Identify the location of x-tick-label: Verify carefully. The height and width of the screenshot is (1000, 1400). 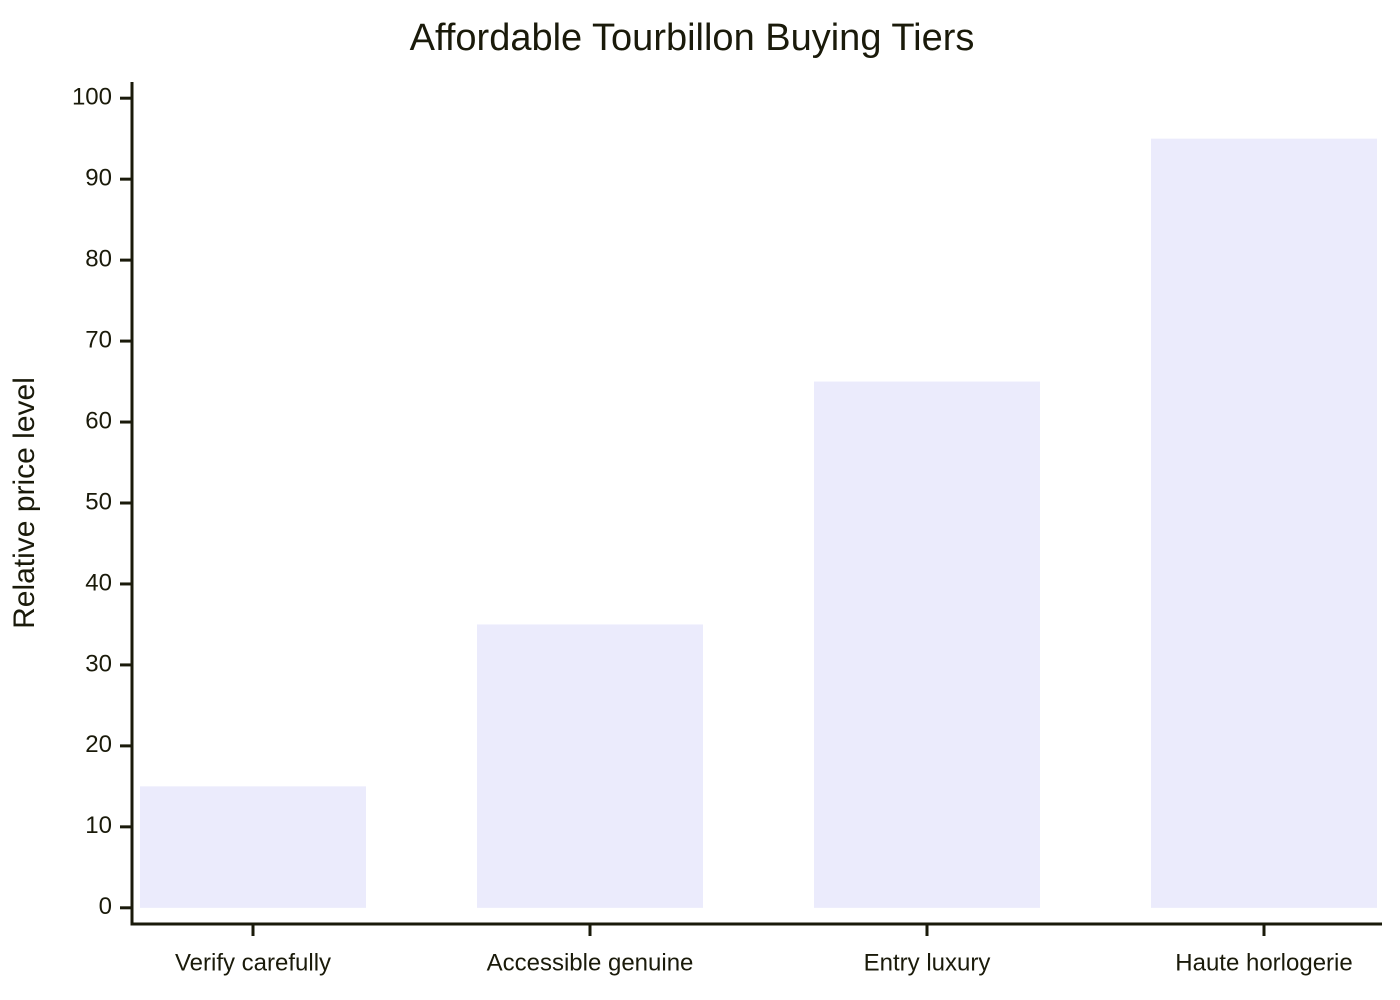
(253, 962).